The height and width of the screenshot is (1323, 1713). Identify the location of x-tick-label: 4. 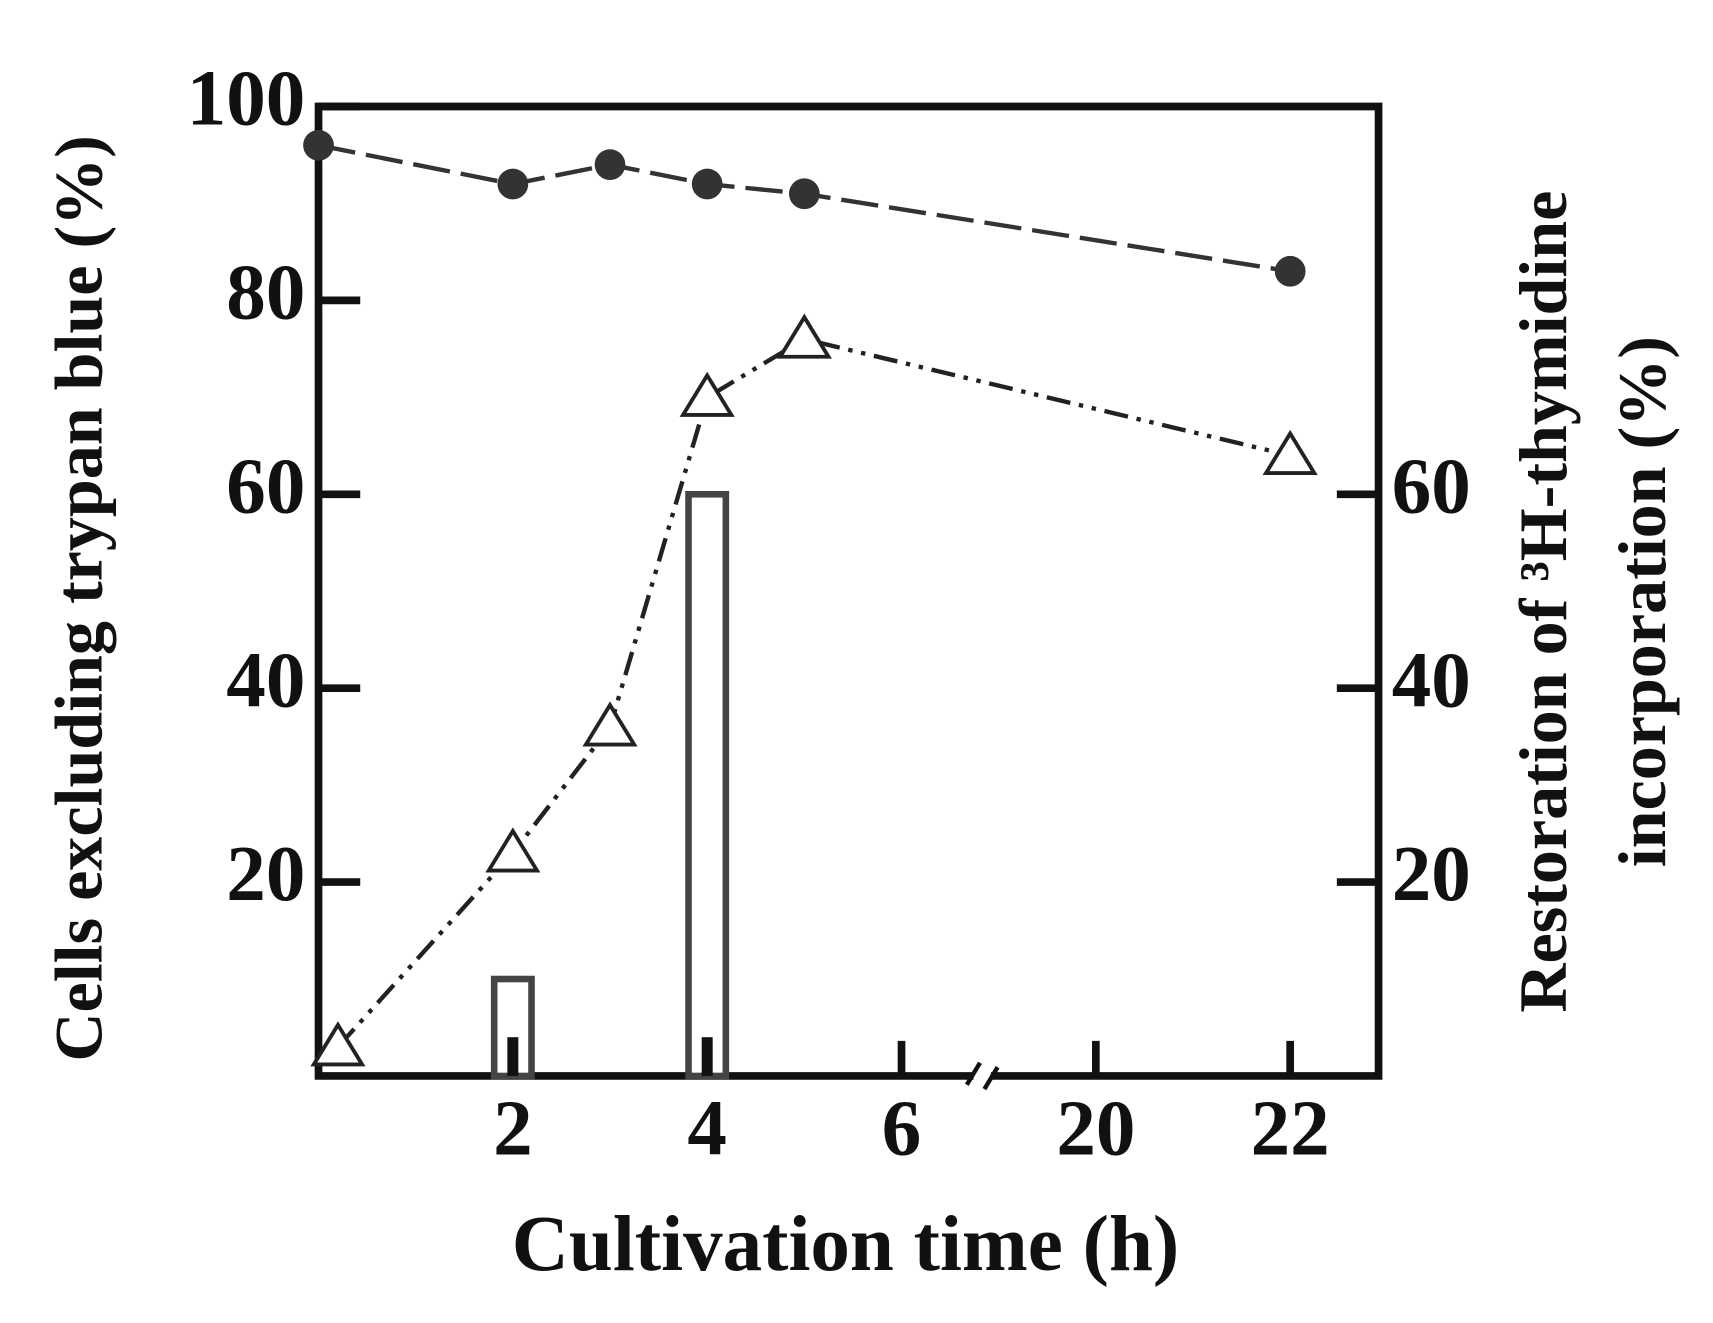
(707, 1128).